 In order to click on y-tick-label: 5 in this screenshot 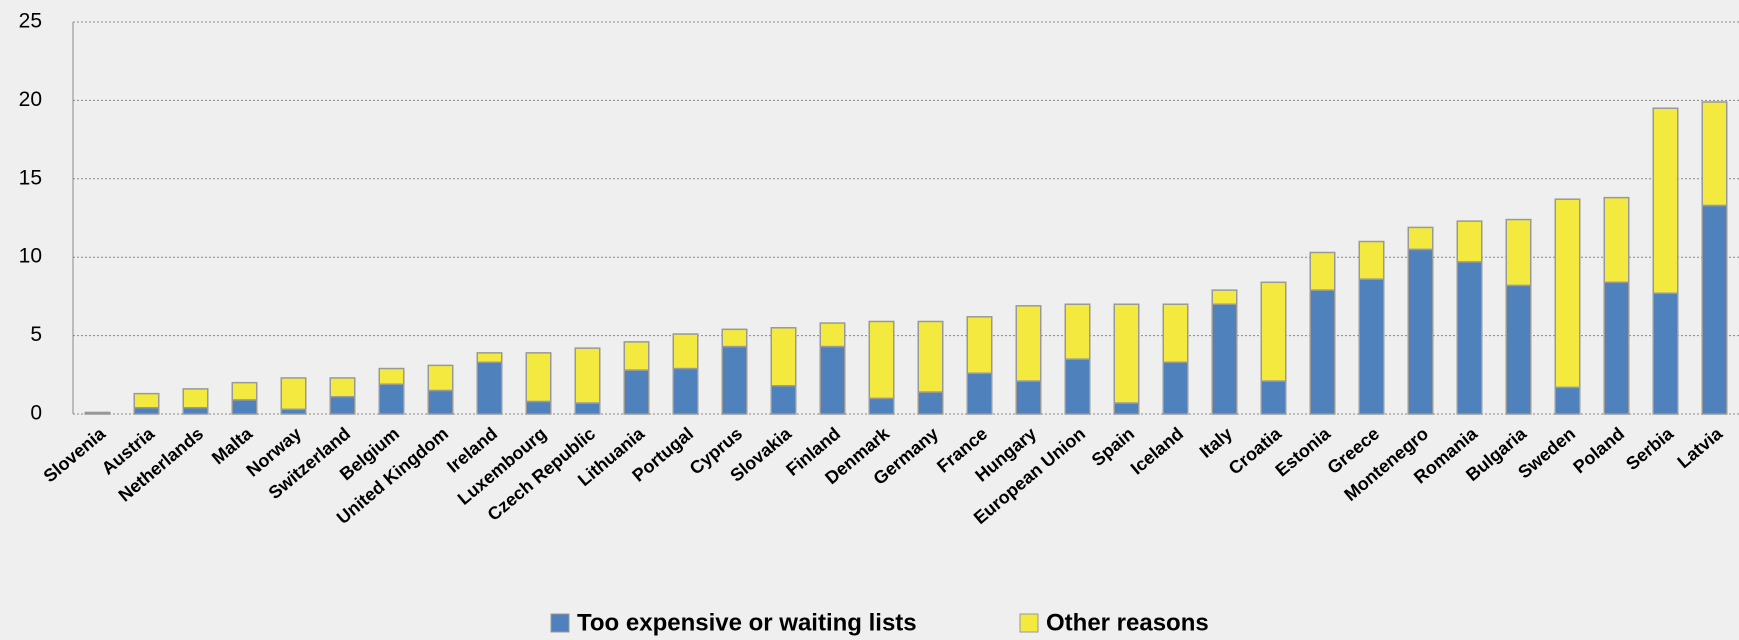, I will do `click(36, 334)`.